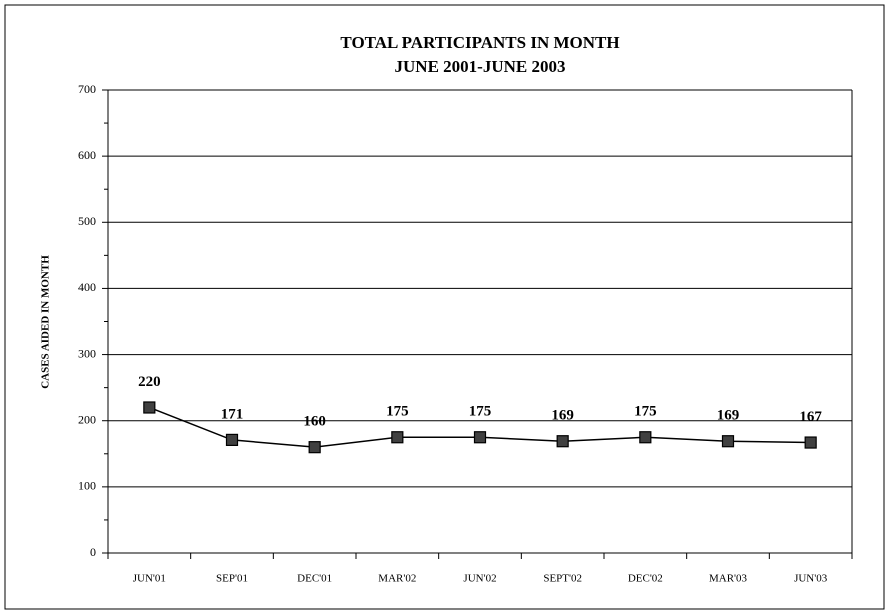 This screenshot has height=615, width=890. What do you see at coordinates (232, 414) in the screenshot?
I see `data-label: 171` at bounding box center [232, 414].